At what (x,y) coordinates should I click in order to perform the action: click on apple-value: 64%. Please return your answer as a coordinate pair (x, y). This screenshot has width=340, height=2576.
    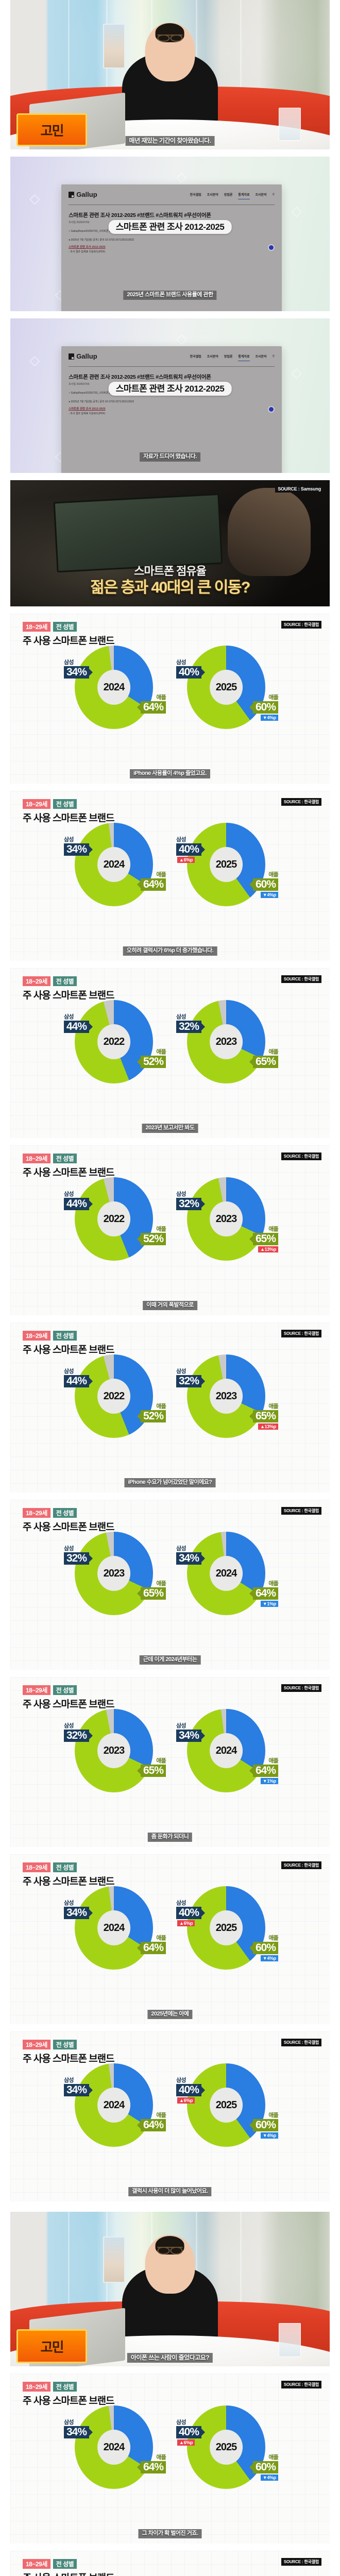
    Looking at the image, I should click on (153, 884).